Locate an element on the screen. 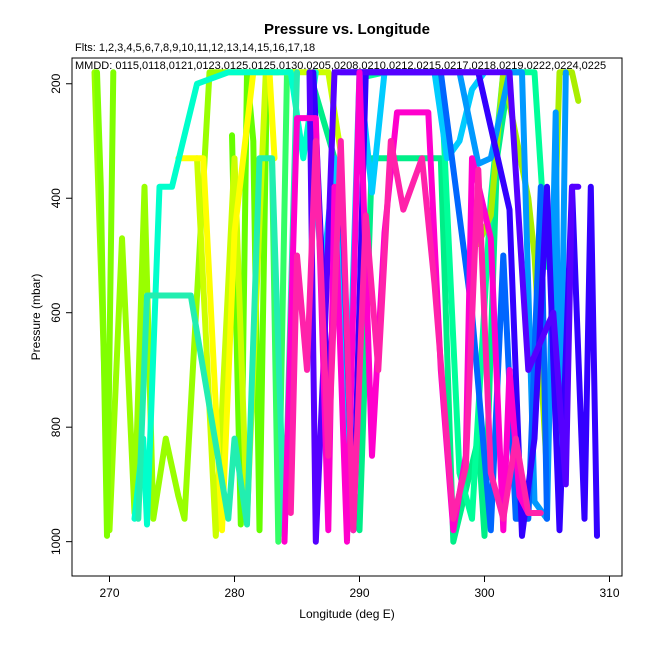 This screenshot has width=650, height=650. x-tick-label-1: 280 is located at coordinates (234, 593).